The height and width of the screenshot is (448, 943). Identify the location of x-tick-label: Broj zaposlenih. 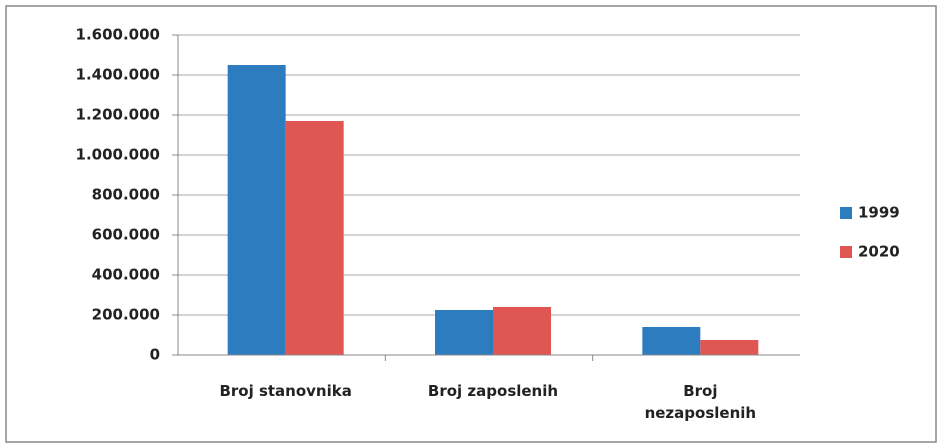
(493, 391).